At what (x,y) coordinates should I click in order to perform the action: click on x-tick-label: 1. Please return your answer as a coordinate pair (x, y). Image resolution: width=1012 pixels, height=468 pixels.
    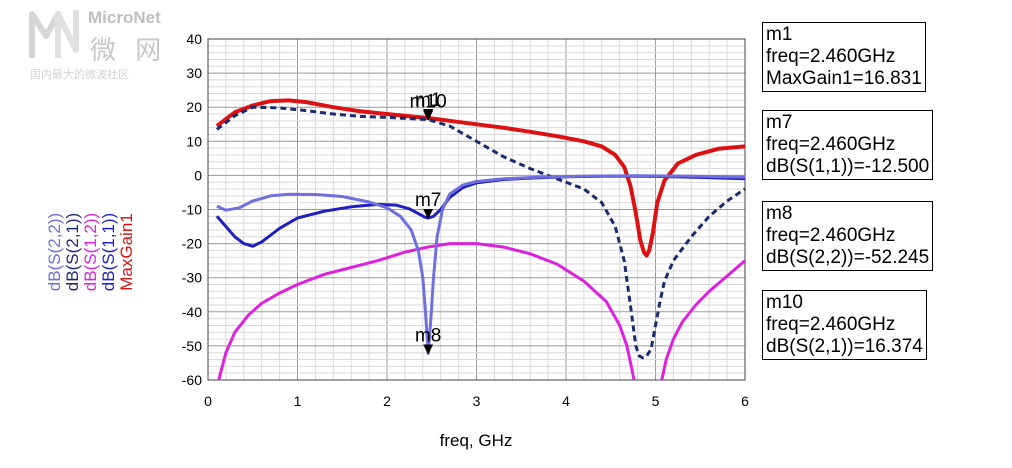
    Looking at the image, I should click on (298, 401).